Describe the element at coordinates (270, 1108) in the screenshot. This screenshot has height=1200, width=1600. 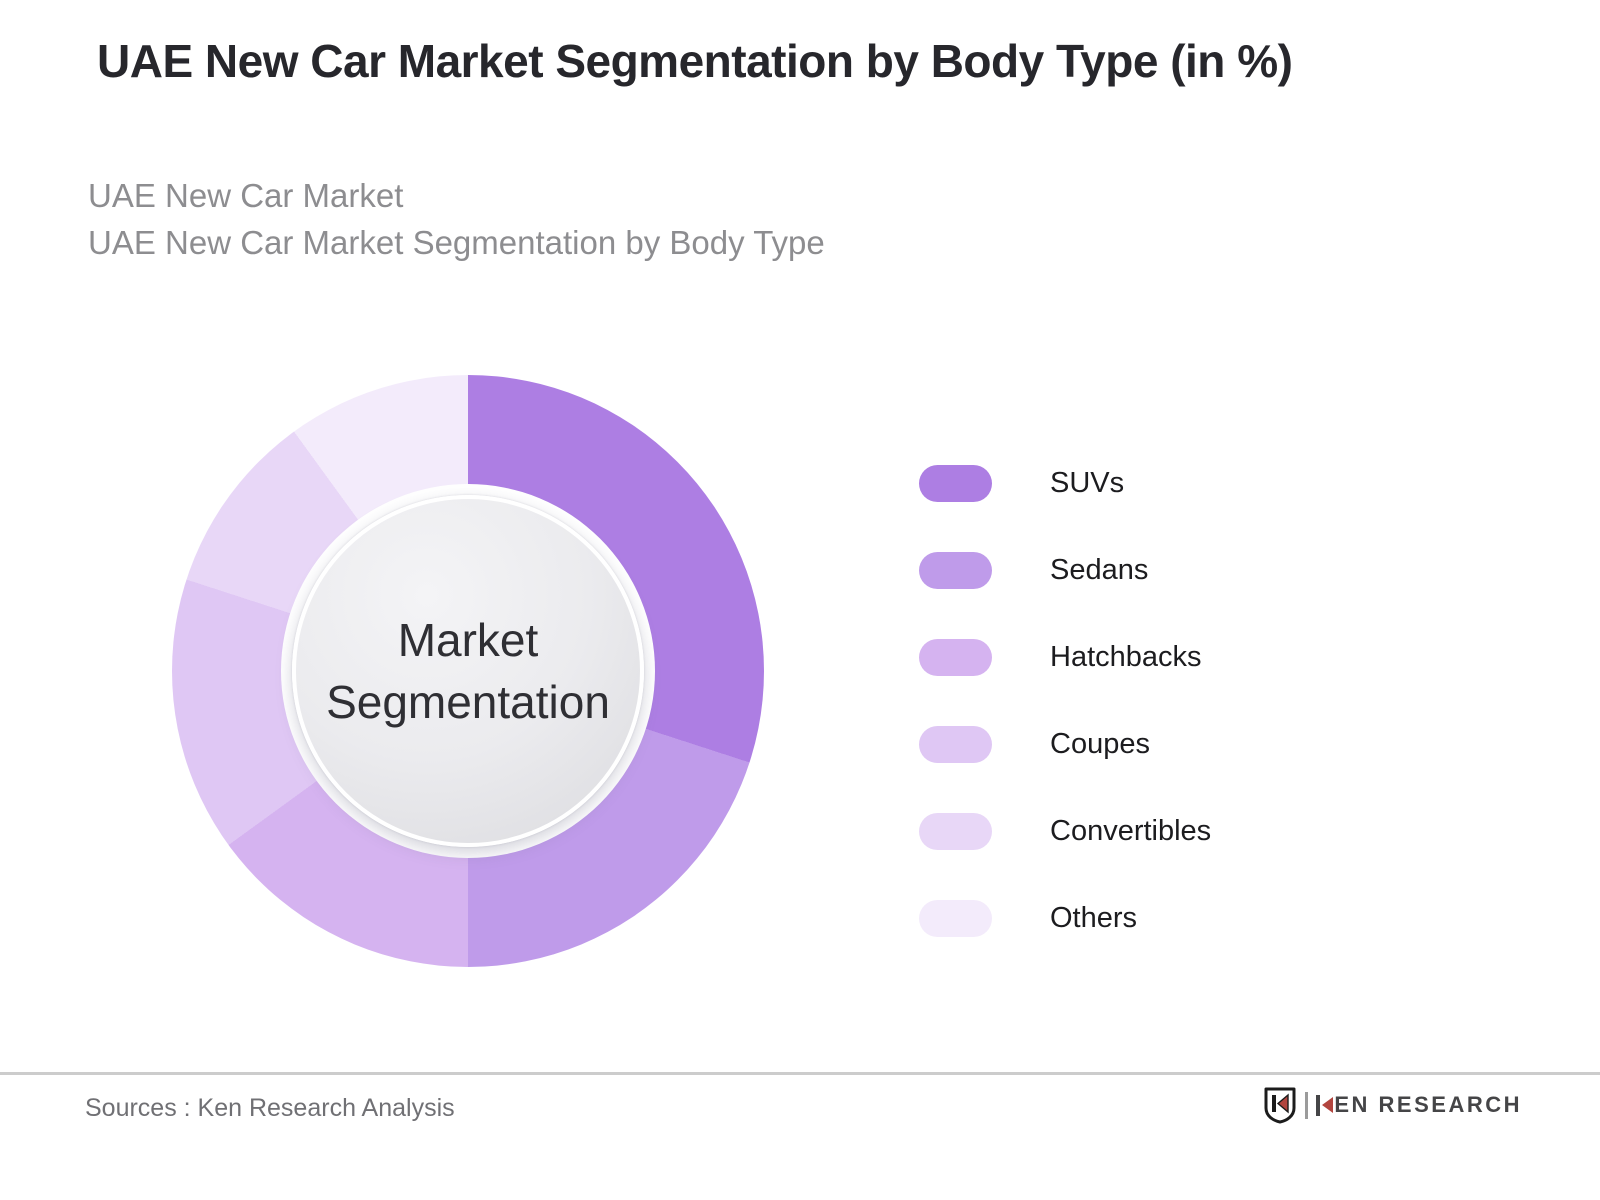
I see `source-text: Sources : Ken Research Analysis` at that location.